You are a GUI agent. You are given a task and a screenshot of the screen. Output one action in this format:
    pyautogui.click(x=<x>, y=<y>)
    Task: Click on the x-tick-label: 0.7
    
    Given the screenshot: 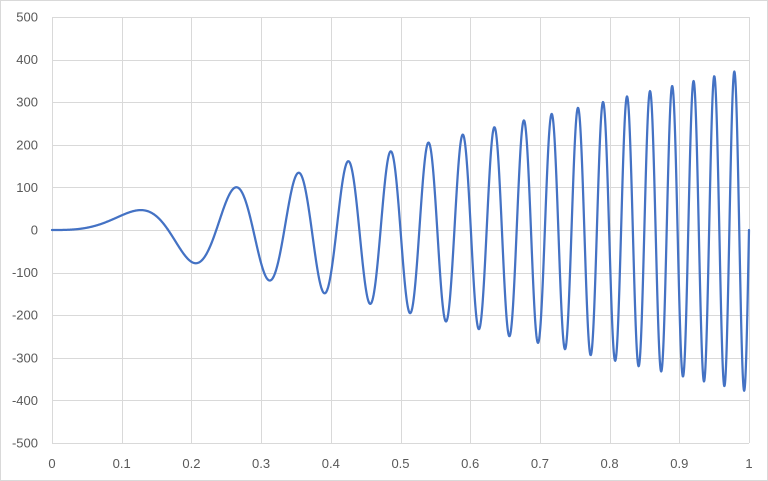 What is the action you would take?
    pyautogui.click(x=540, y=463)
    